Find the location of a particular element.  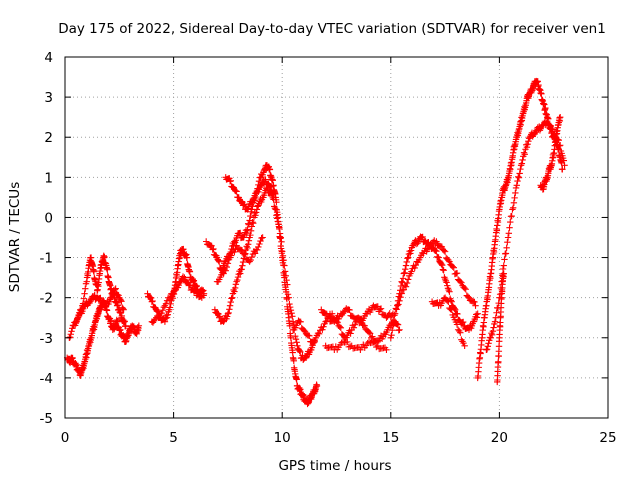

x-tick-label: 5 is located at coordinates (173, 438).